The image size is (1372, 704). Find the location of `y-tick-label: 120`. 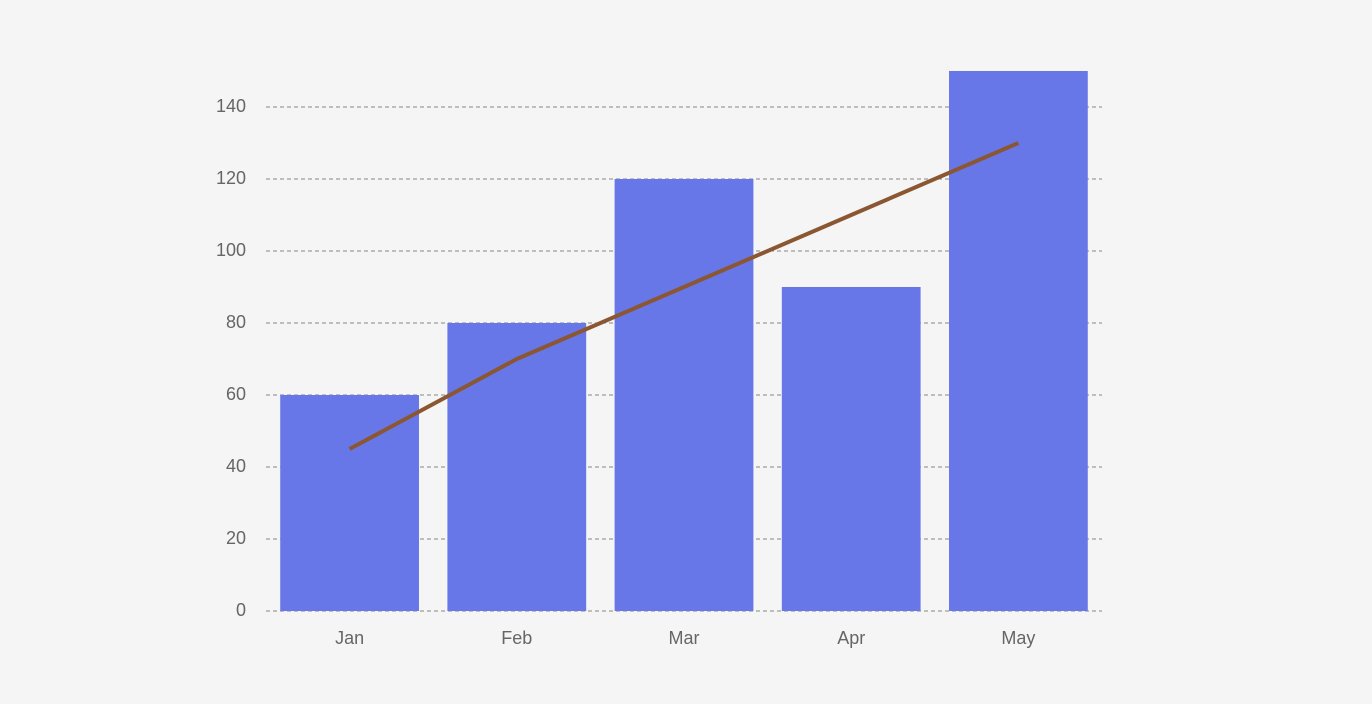

y-tick-label: 120 is located at coordinates (231, 178).